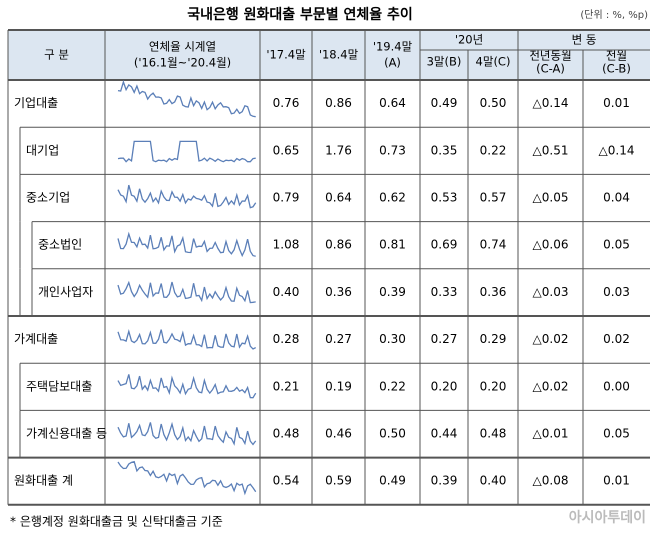 This screenshot has width=658, height=544. Describe the element at coordinates (607, 517) in the screenshot. I see `watermark: 아시아투데이` at that location.